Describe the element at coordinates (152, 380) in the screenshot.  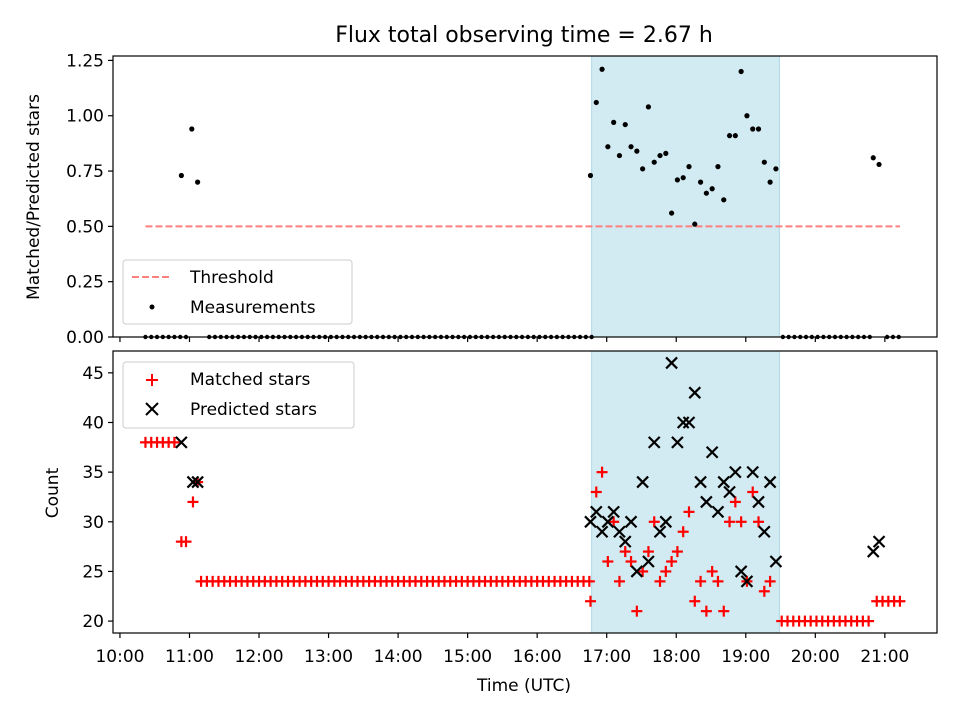
I see `matched-legend-marker` at that location.